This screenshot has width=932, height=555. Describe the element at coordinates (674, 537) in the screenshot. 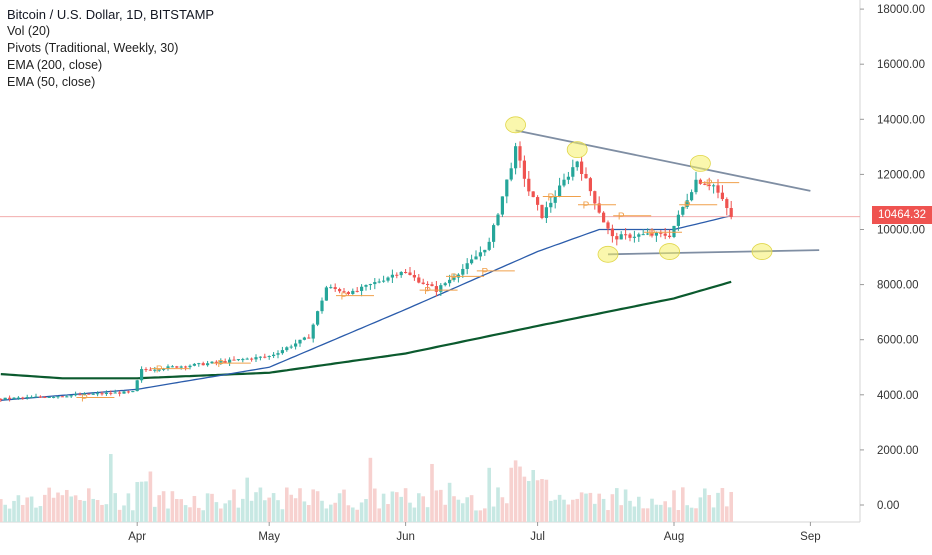

I see `x-tick-label: Aug` at that location.